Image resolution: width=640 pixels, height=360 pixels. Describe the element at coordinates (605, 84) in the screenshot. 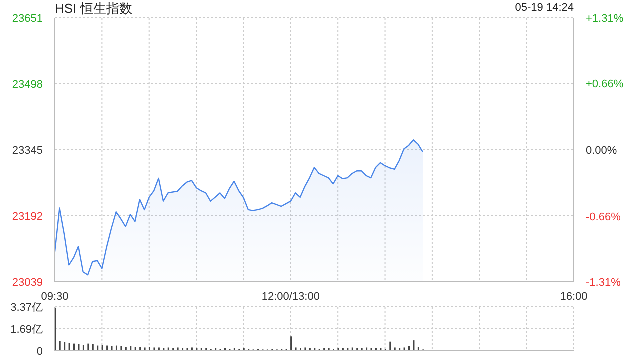

I see `y2-tick-label: +0.66%` at that location.